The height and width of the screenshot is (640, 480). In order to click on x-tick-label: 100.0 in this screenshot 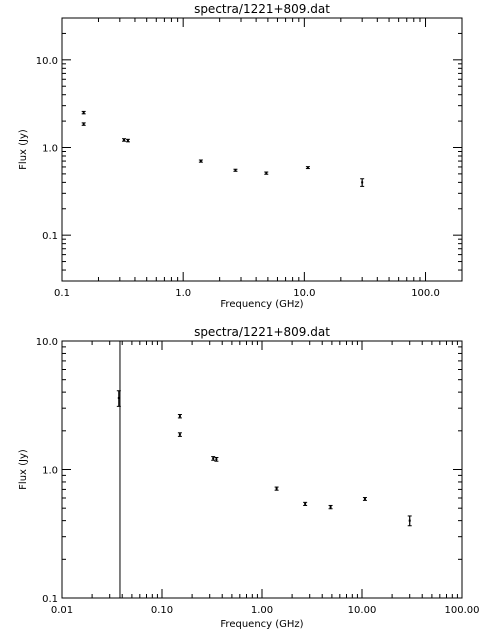, I will do `click(425, 293)`.